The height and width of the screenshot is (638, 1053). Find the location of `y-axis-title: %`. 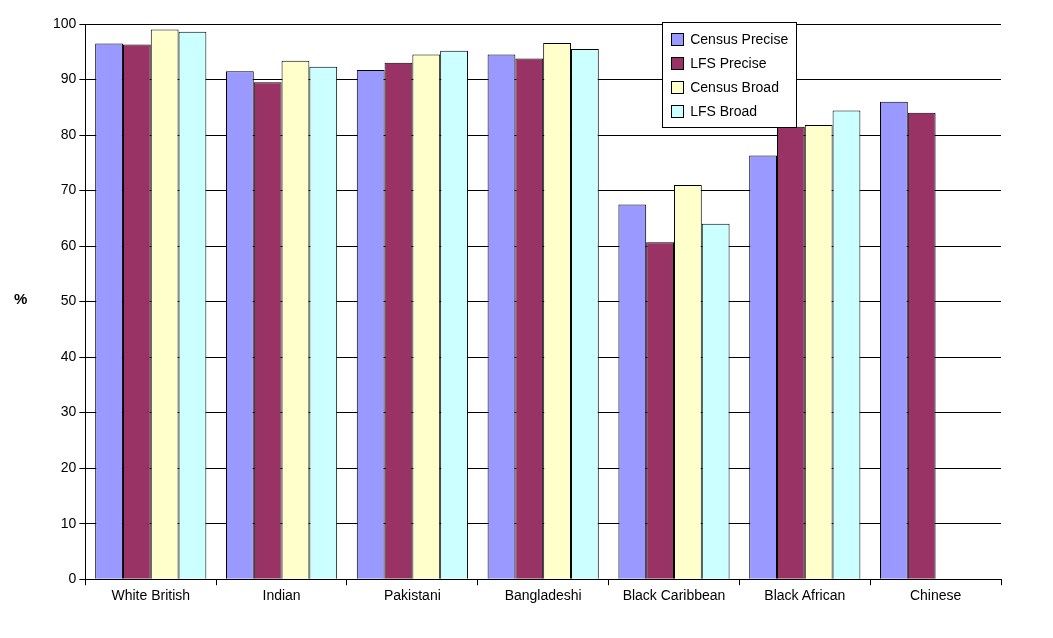

y-axis-title: % is located at coordinates (21, 298).